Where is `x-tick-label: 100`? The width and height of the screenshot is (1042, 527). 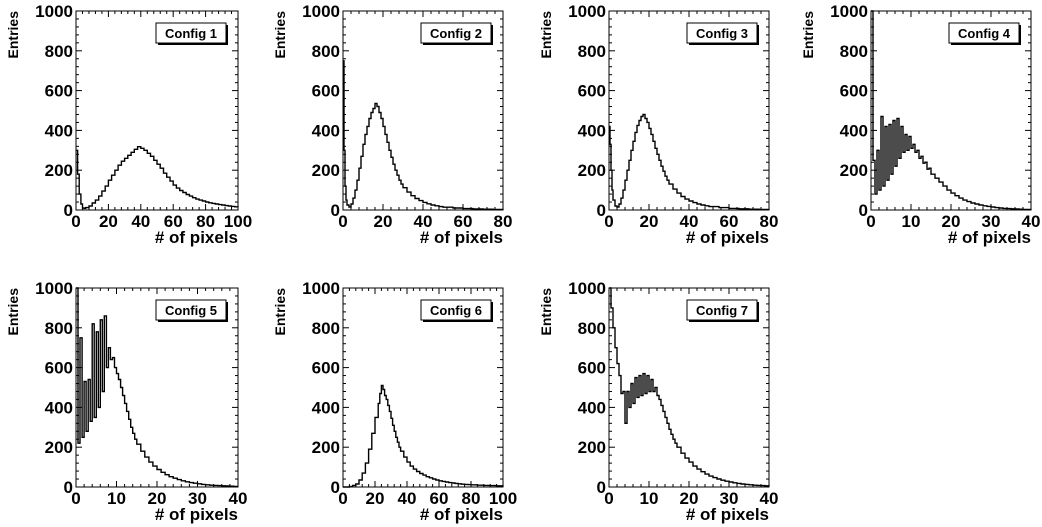 x-tick-label: 100 is located at coordinates (238, 221).